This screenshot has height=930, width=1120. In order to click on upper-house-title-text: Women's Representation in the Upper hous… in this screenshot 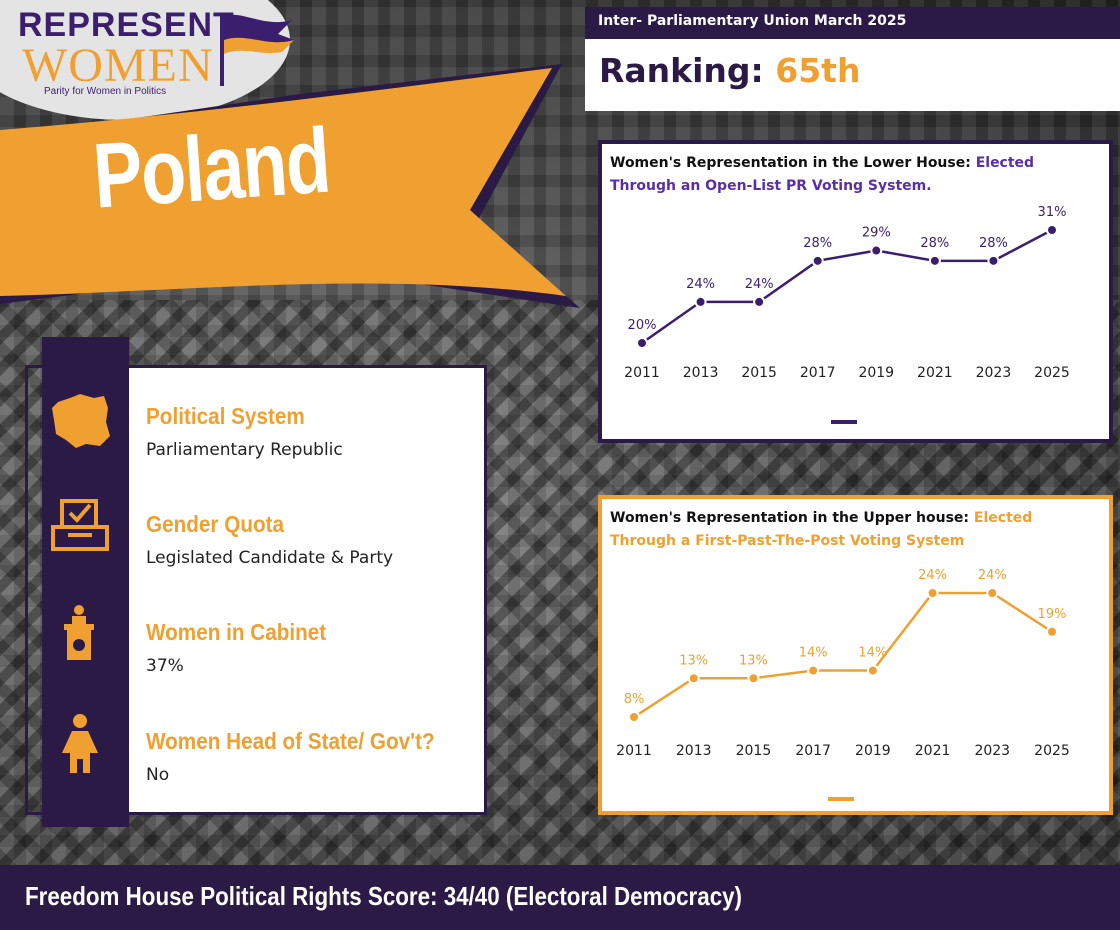, I will do `click(790, 518)`.